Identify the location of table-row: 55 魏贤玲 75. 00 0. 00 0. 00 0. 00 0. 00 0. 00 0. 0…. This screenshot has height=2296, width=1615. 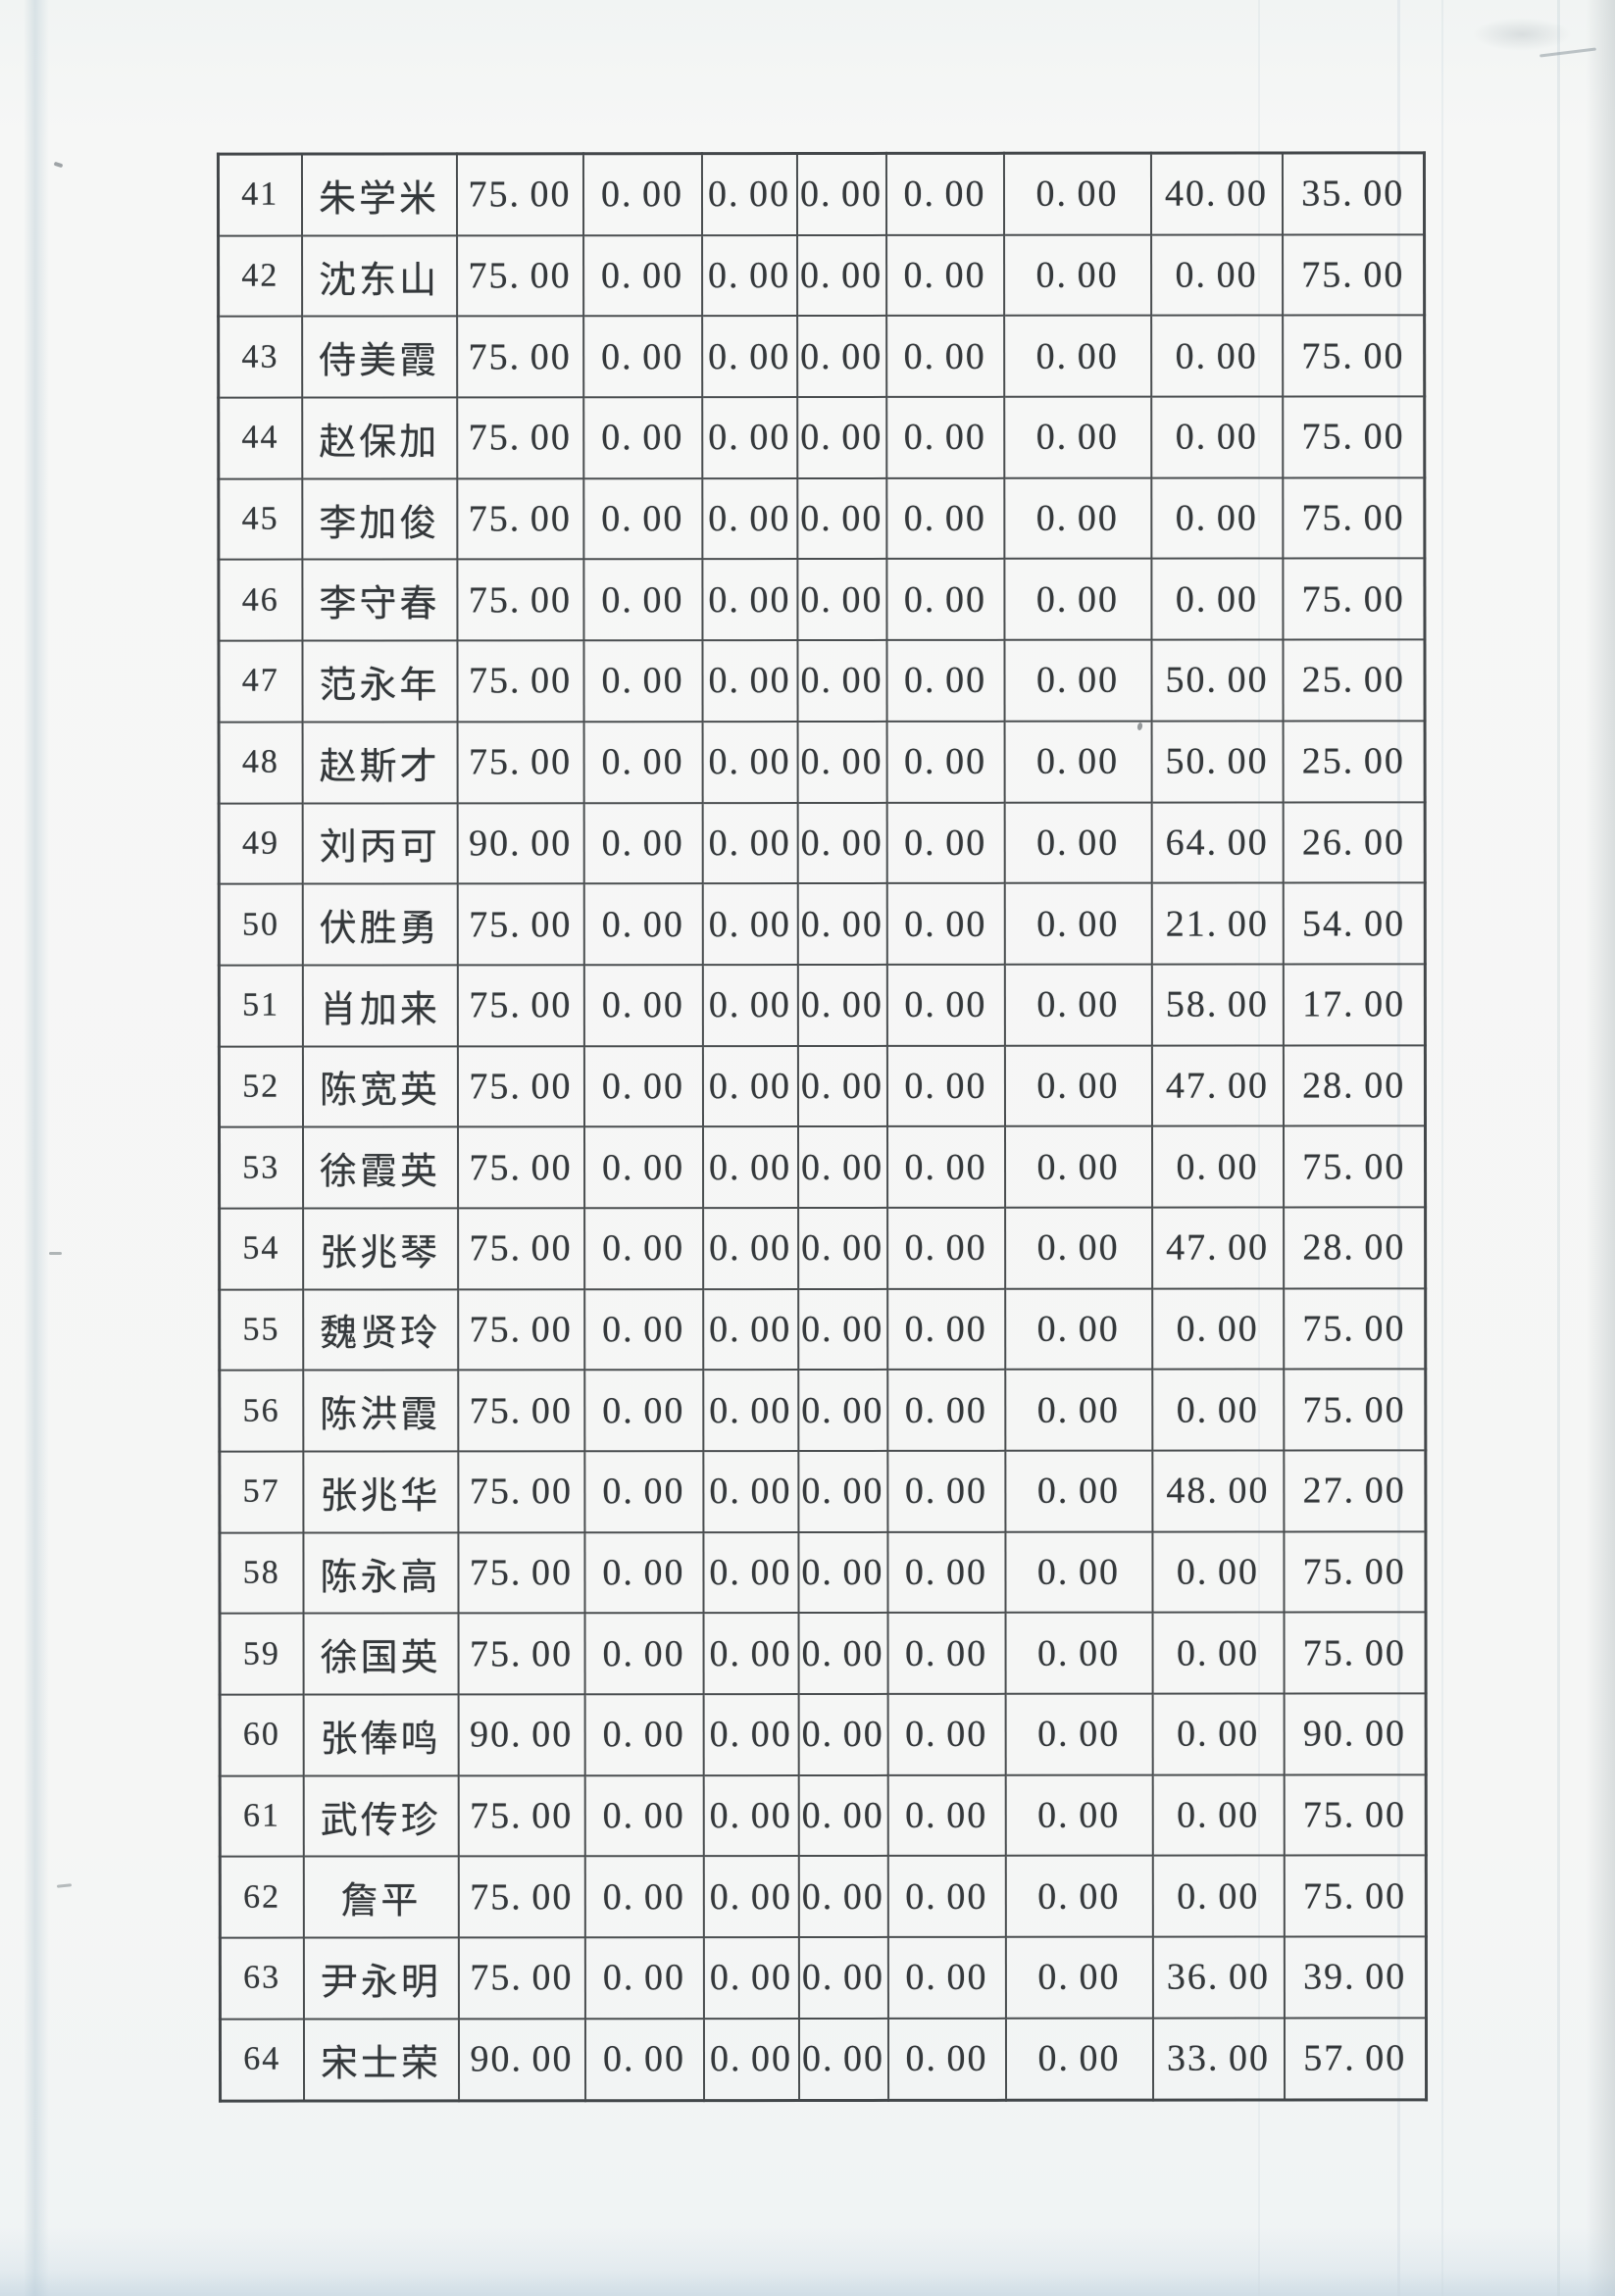
(822, 1329).